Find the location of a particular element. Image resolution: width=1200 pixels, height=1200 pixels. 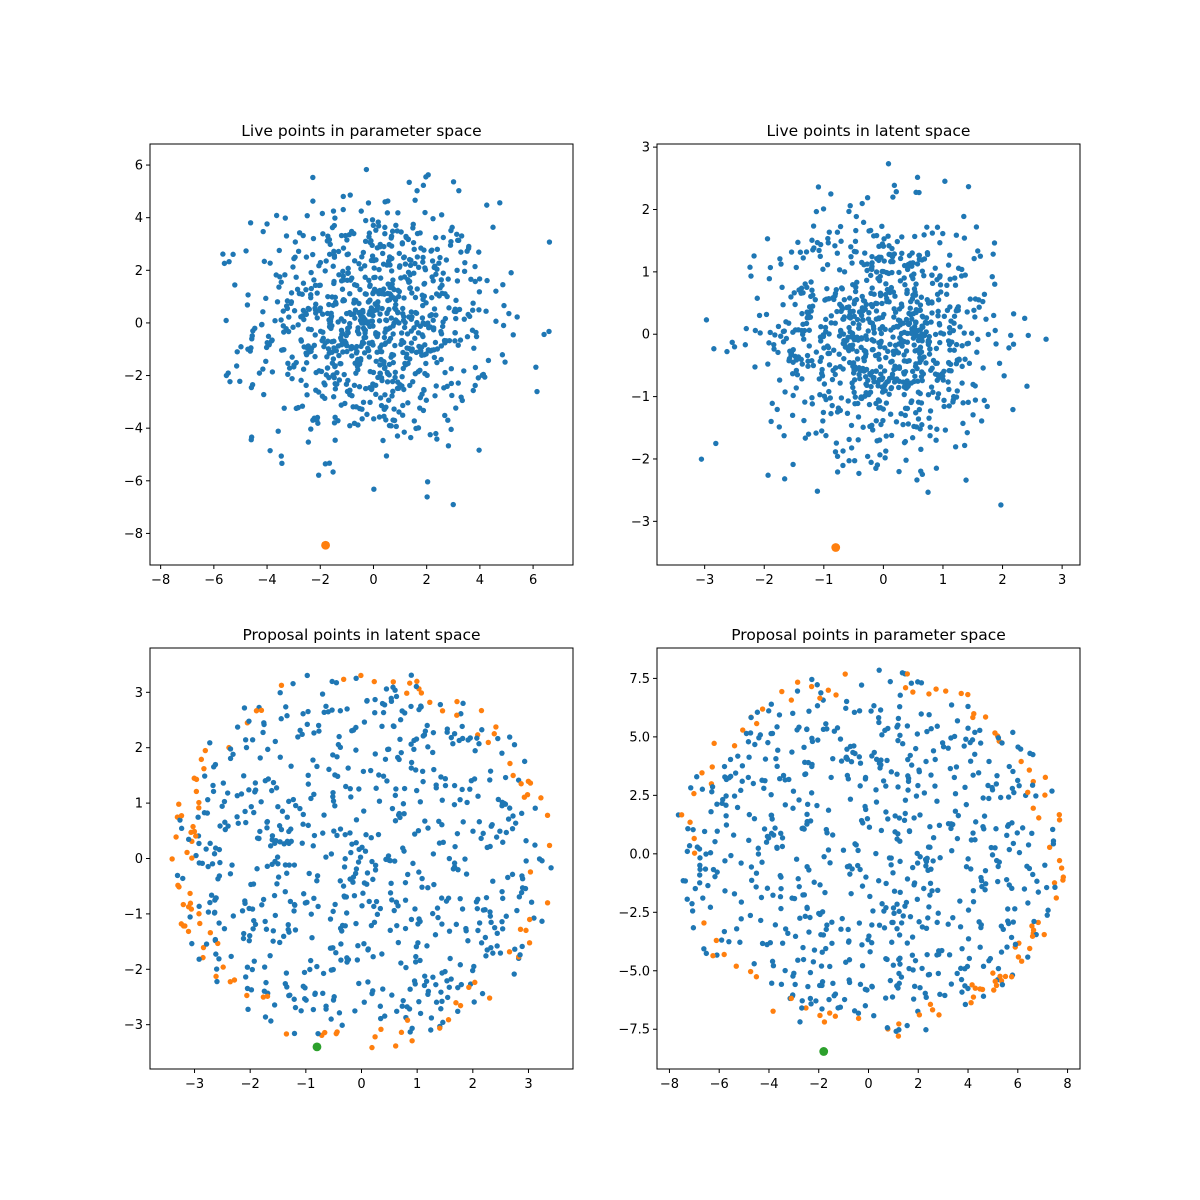

x-tick-label: 1 is located at coordinates (417, 1084).